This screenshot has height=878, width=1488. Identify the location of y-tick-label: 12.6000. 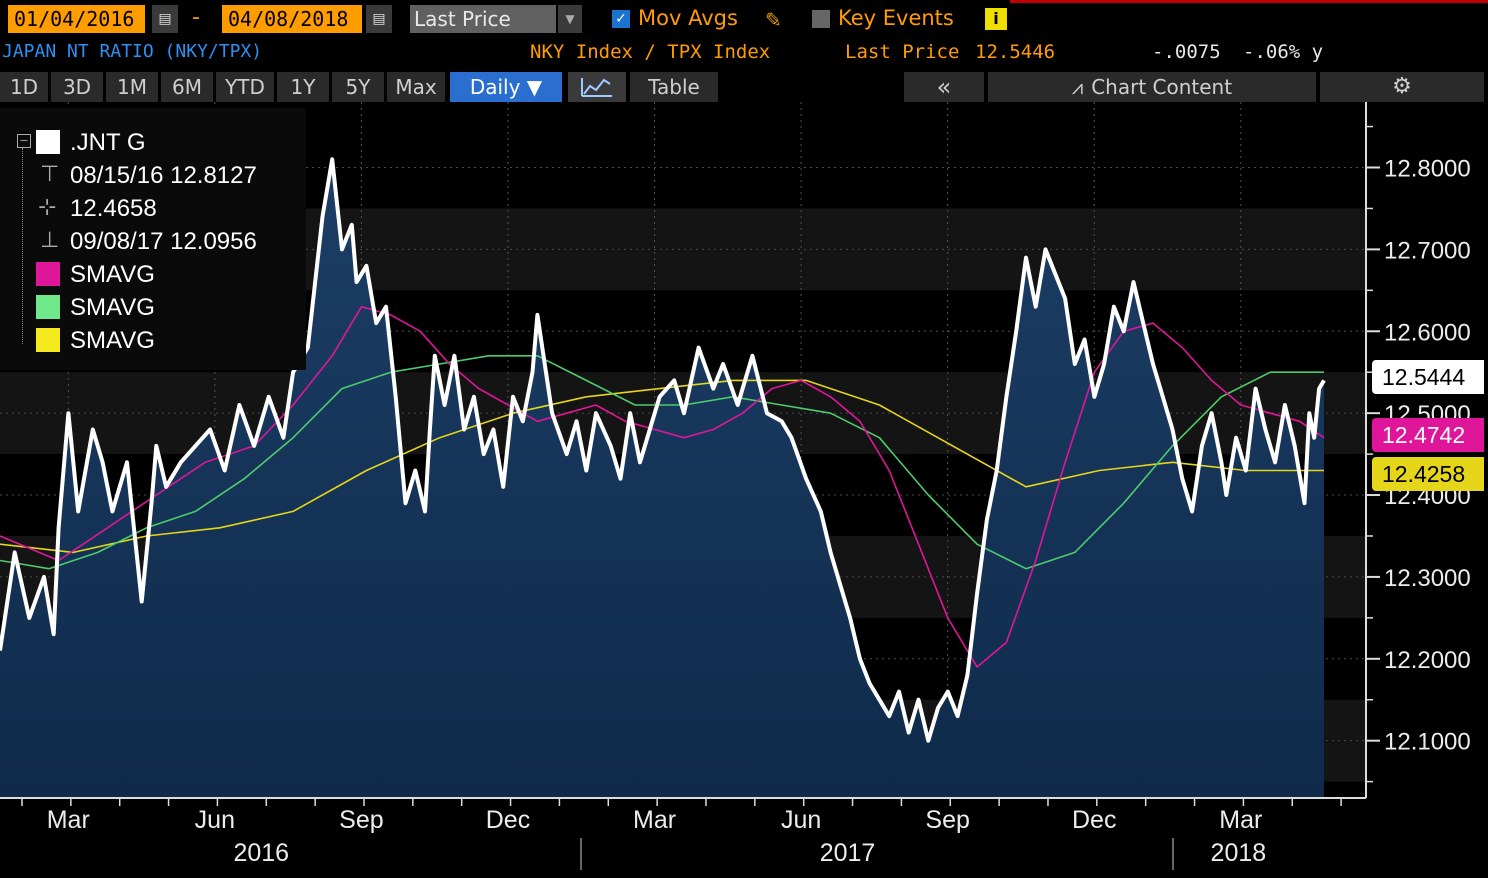
(1427, 332).